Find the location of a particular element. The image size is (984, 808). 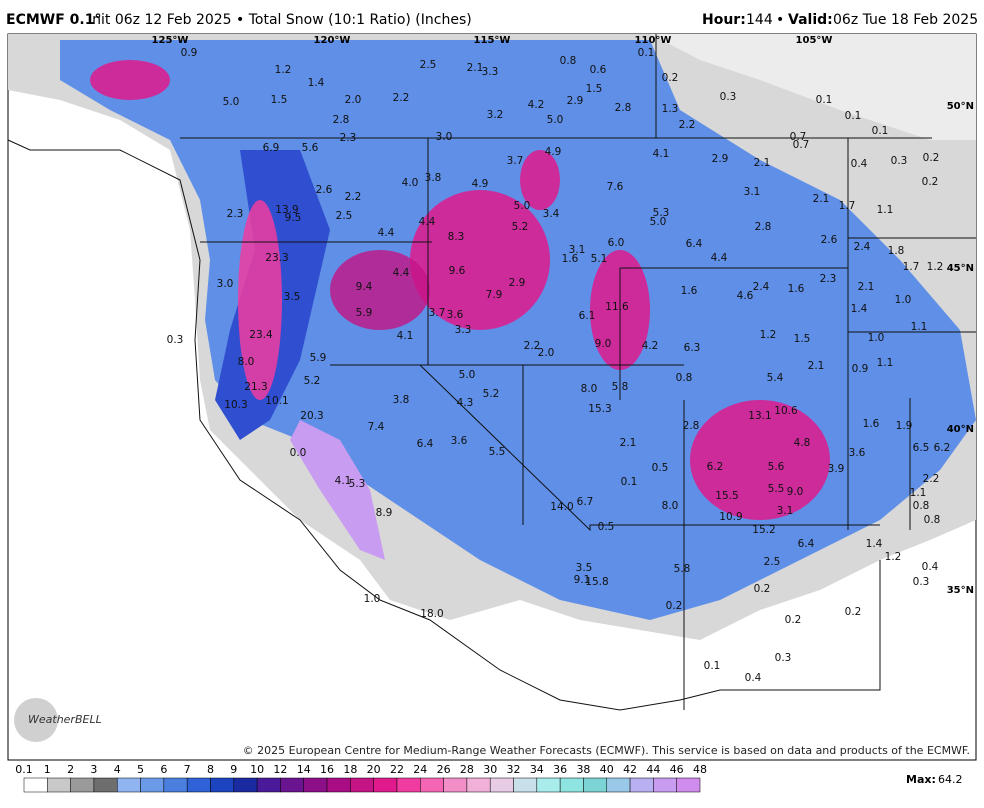

snow-value: 6.3 is located at coordinates (692, 348).